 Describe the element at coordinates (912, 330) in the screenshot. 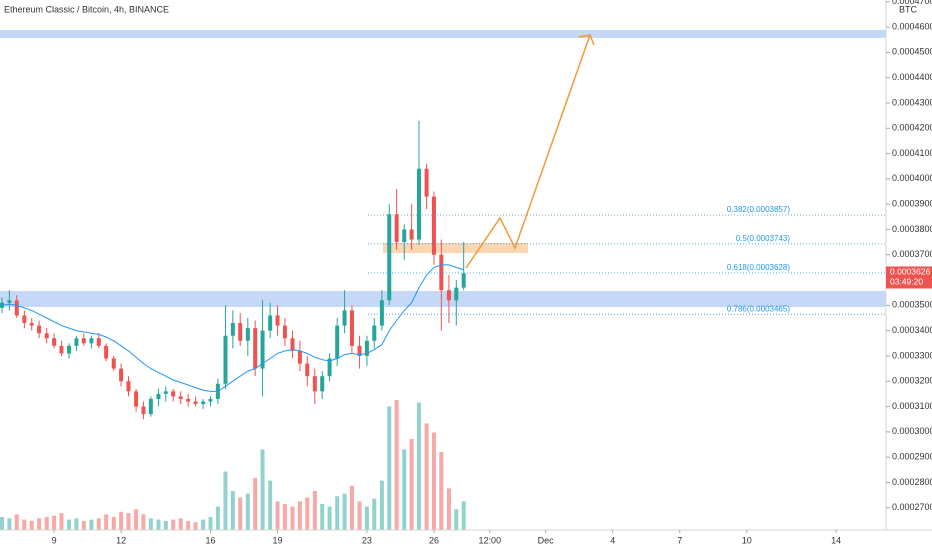

I see `y-tick-label: 0.0003400` at that location.